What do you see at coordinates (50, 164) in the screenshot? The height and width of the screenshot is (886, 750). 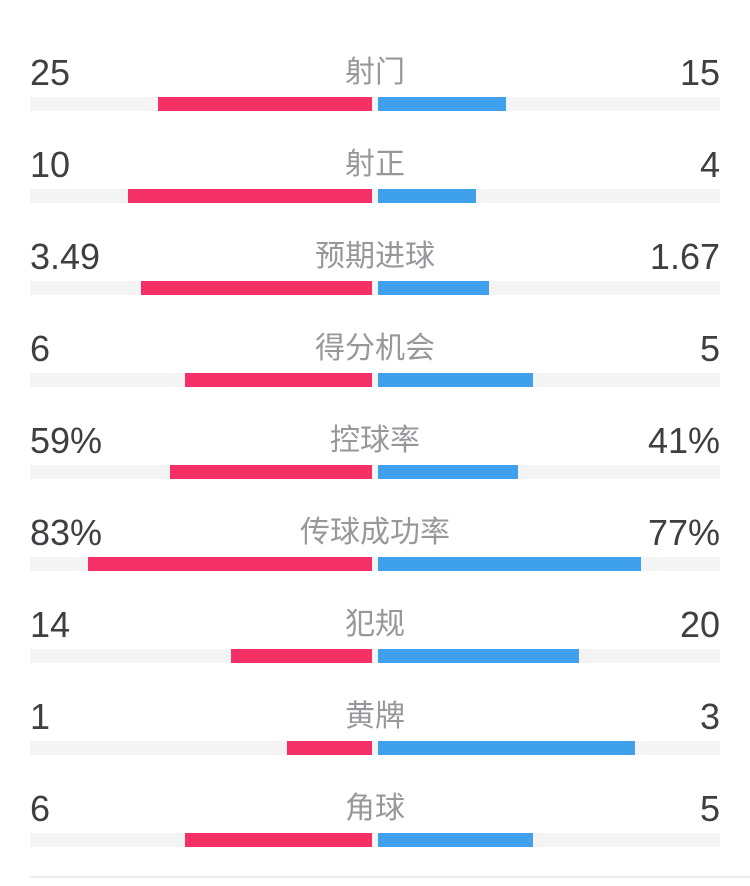 I see `home-value: 10` at bounding box center [50, 164].